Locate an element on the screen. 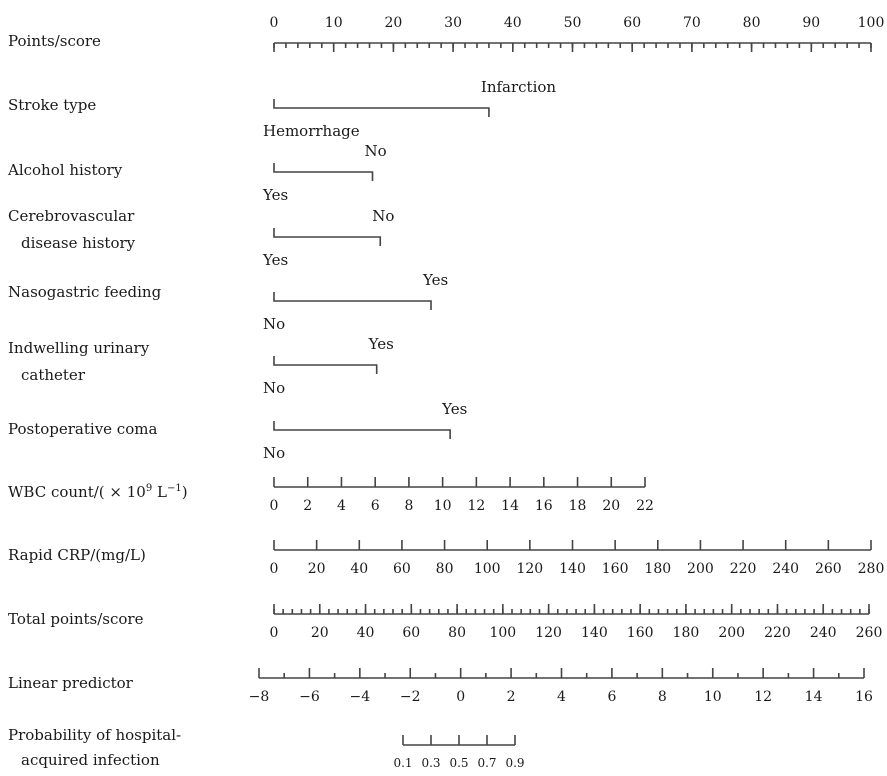 The image size is (887, 776). row-label: Postoperative coma is located at coordinates (82, 429).